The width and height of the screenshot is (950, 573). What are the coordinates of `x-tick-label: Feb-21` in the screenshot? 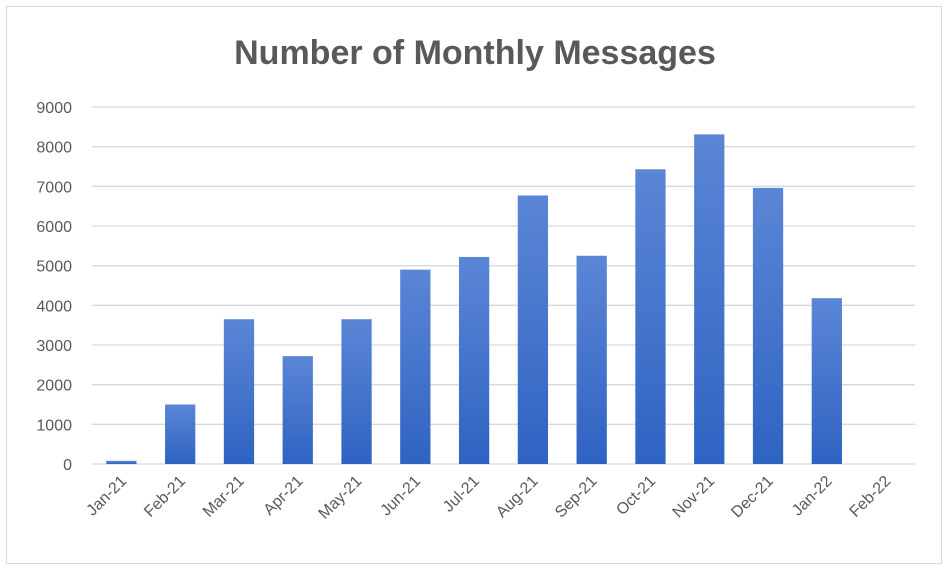 It's located at (165, 497).